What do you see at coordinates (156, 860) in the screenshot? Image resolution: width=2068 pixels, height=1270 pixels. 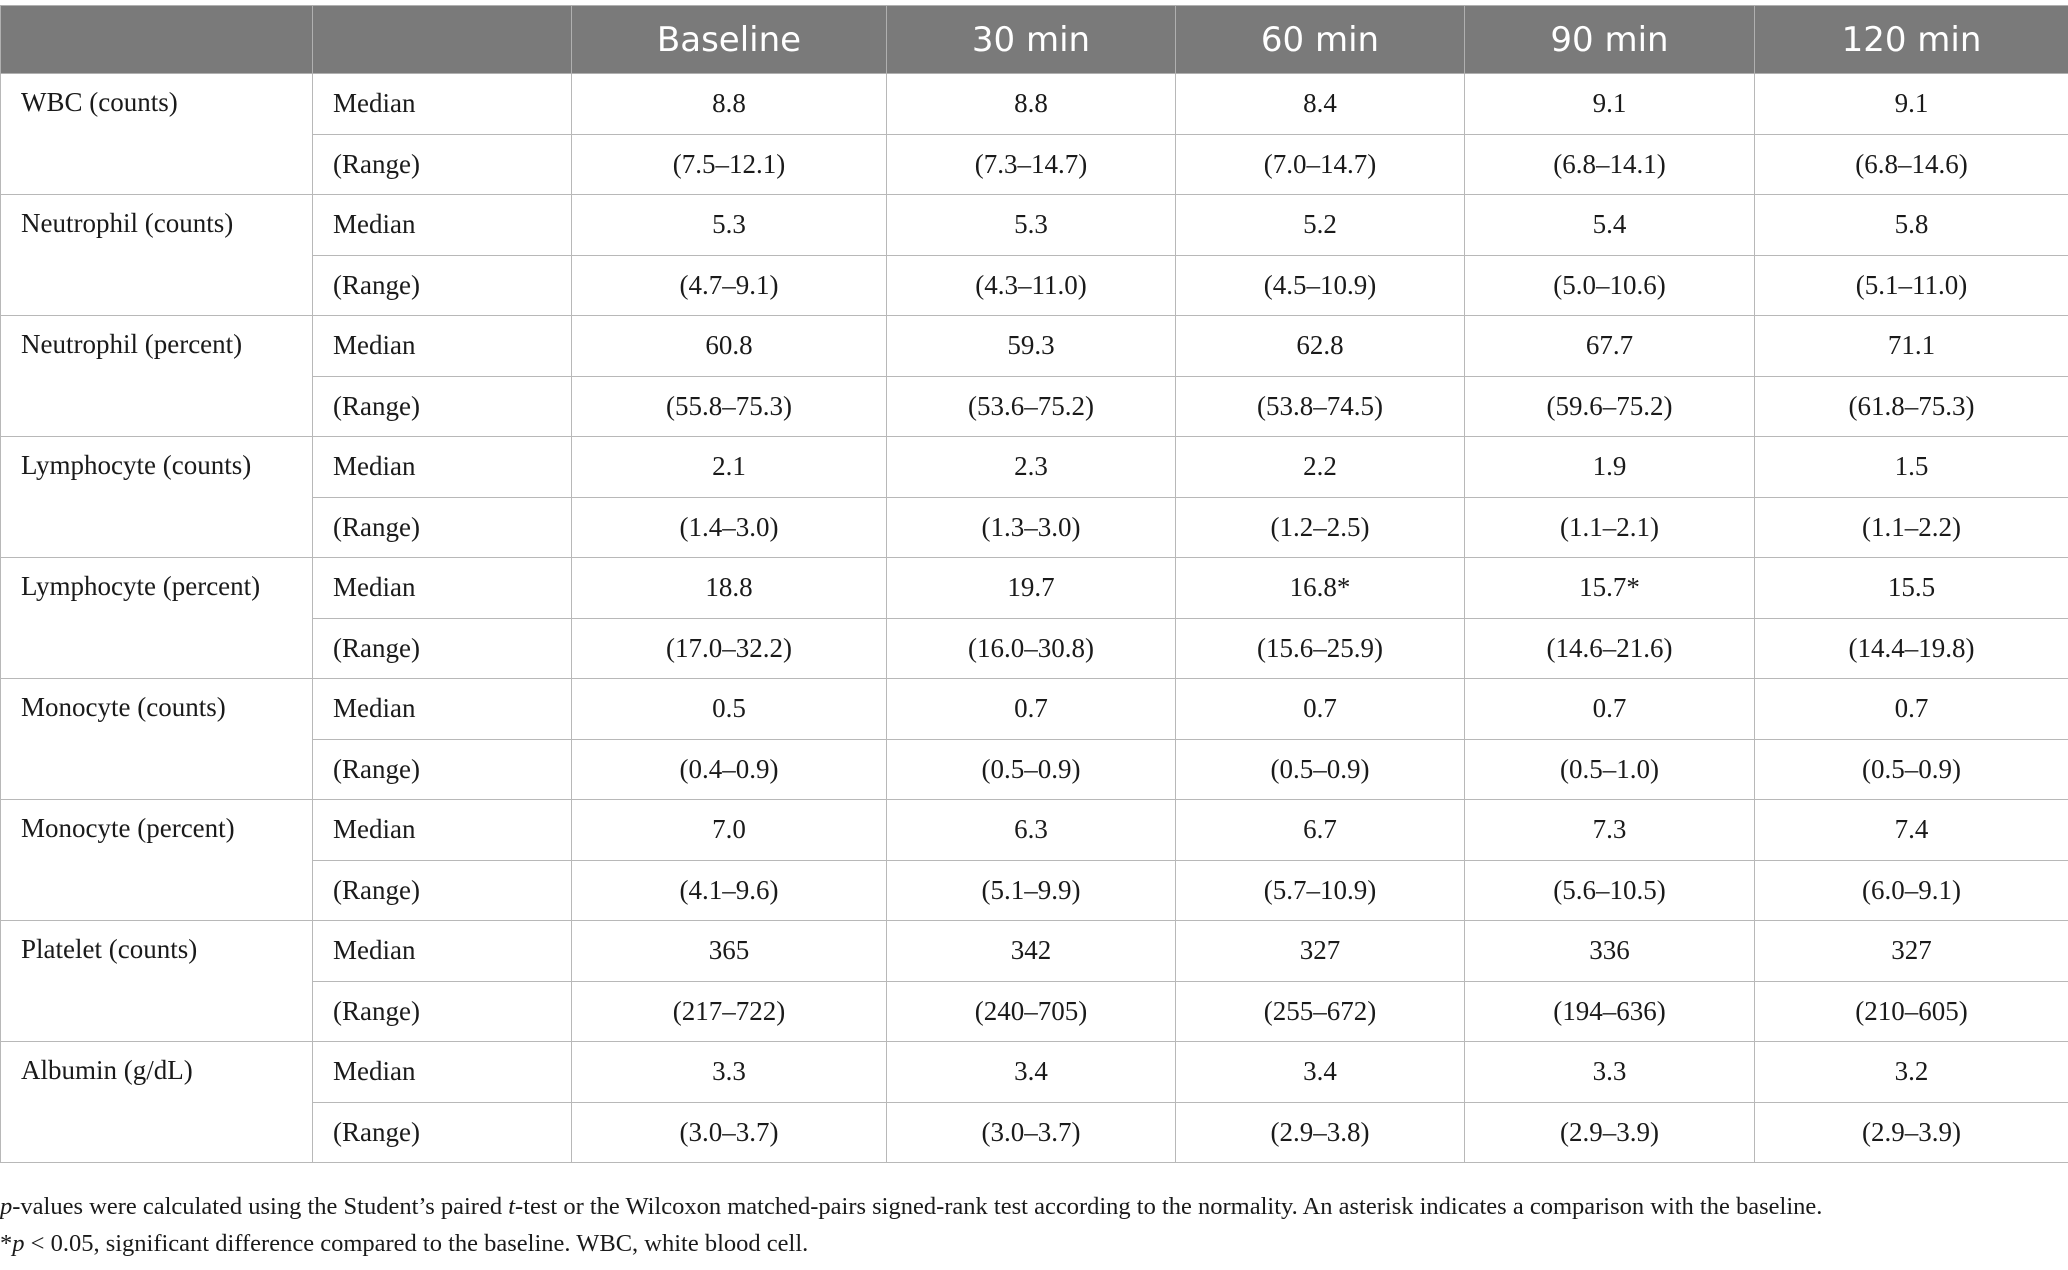 I see `row-group-label: Monocyte (percent)` at bounding box center [156, 860].